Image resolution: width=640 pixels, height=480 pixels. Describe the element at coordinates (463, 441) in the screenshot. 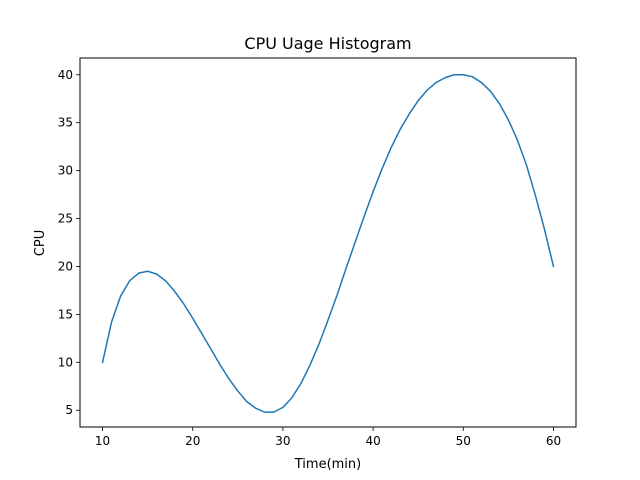

I see `x-tick-label: 50` at that location.